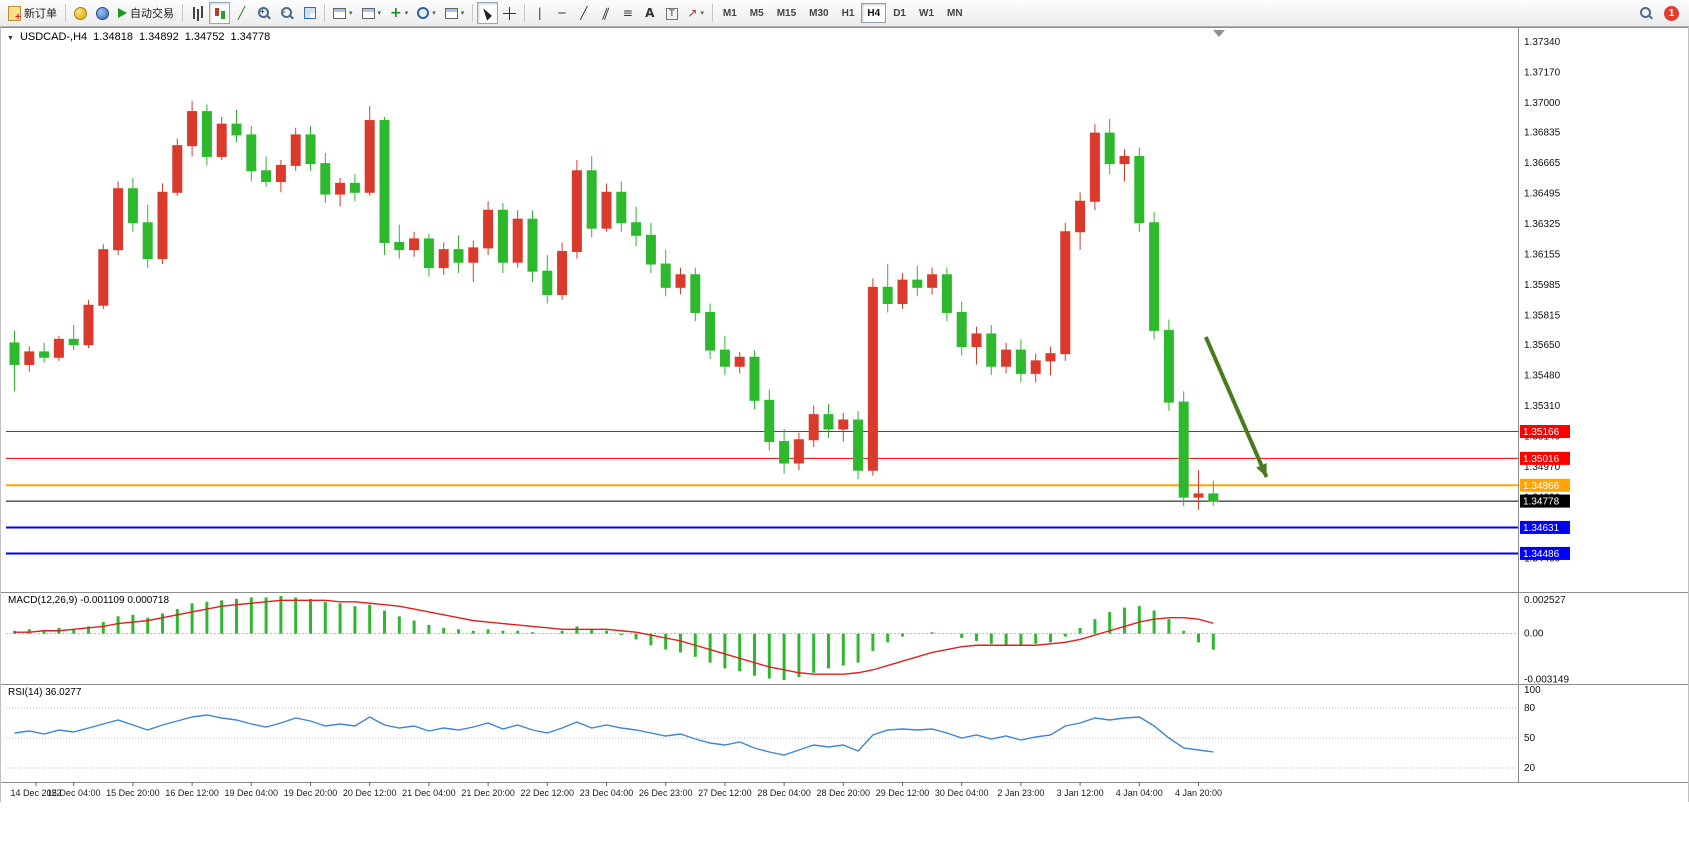 The height and width of the screenshot is (865, 1689). I want to click on autotrading-label: 自动交易, so click(152, 14).